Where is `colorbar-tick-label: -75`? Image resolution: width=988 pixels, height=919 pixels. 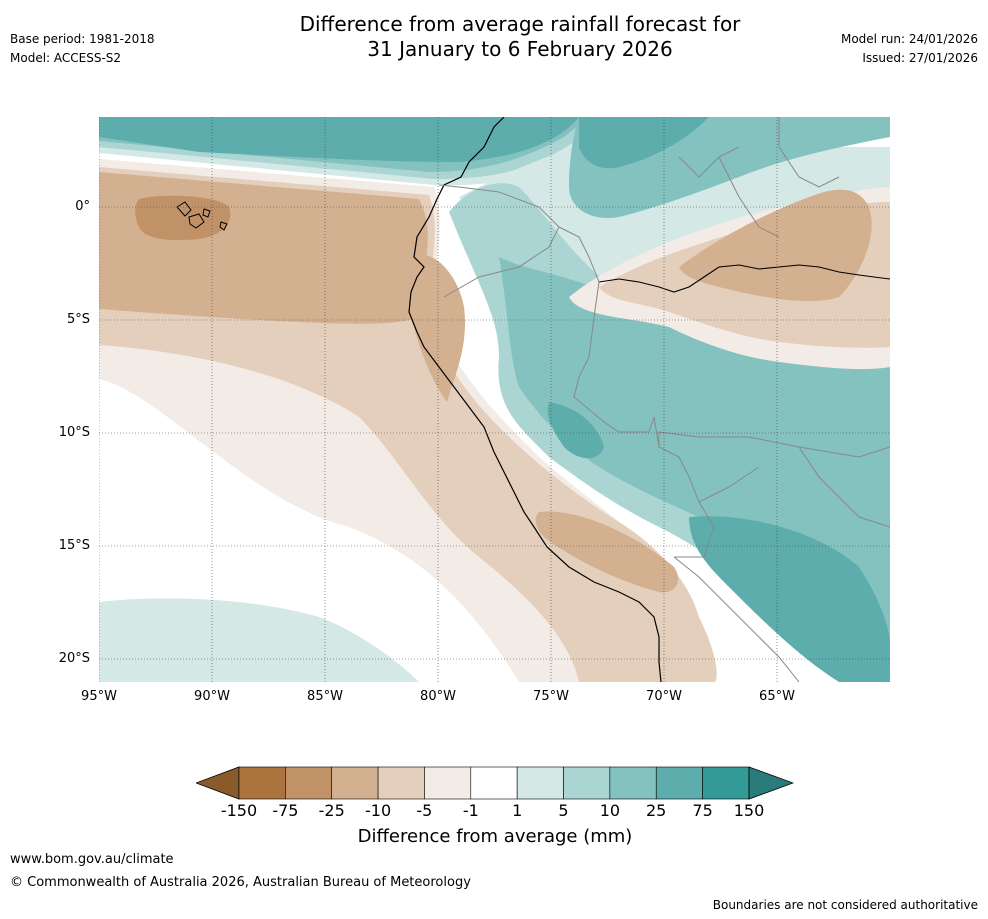 colorbar-tick-label: -75 is located at coordinates (285, 810).